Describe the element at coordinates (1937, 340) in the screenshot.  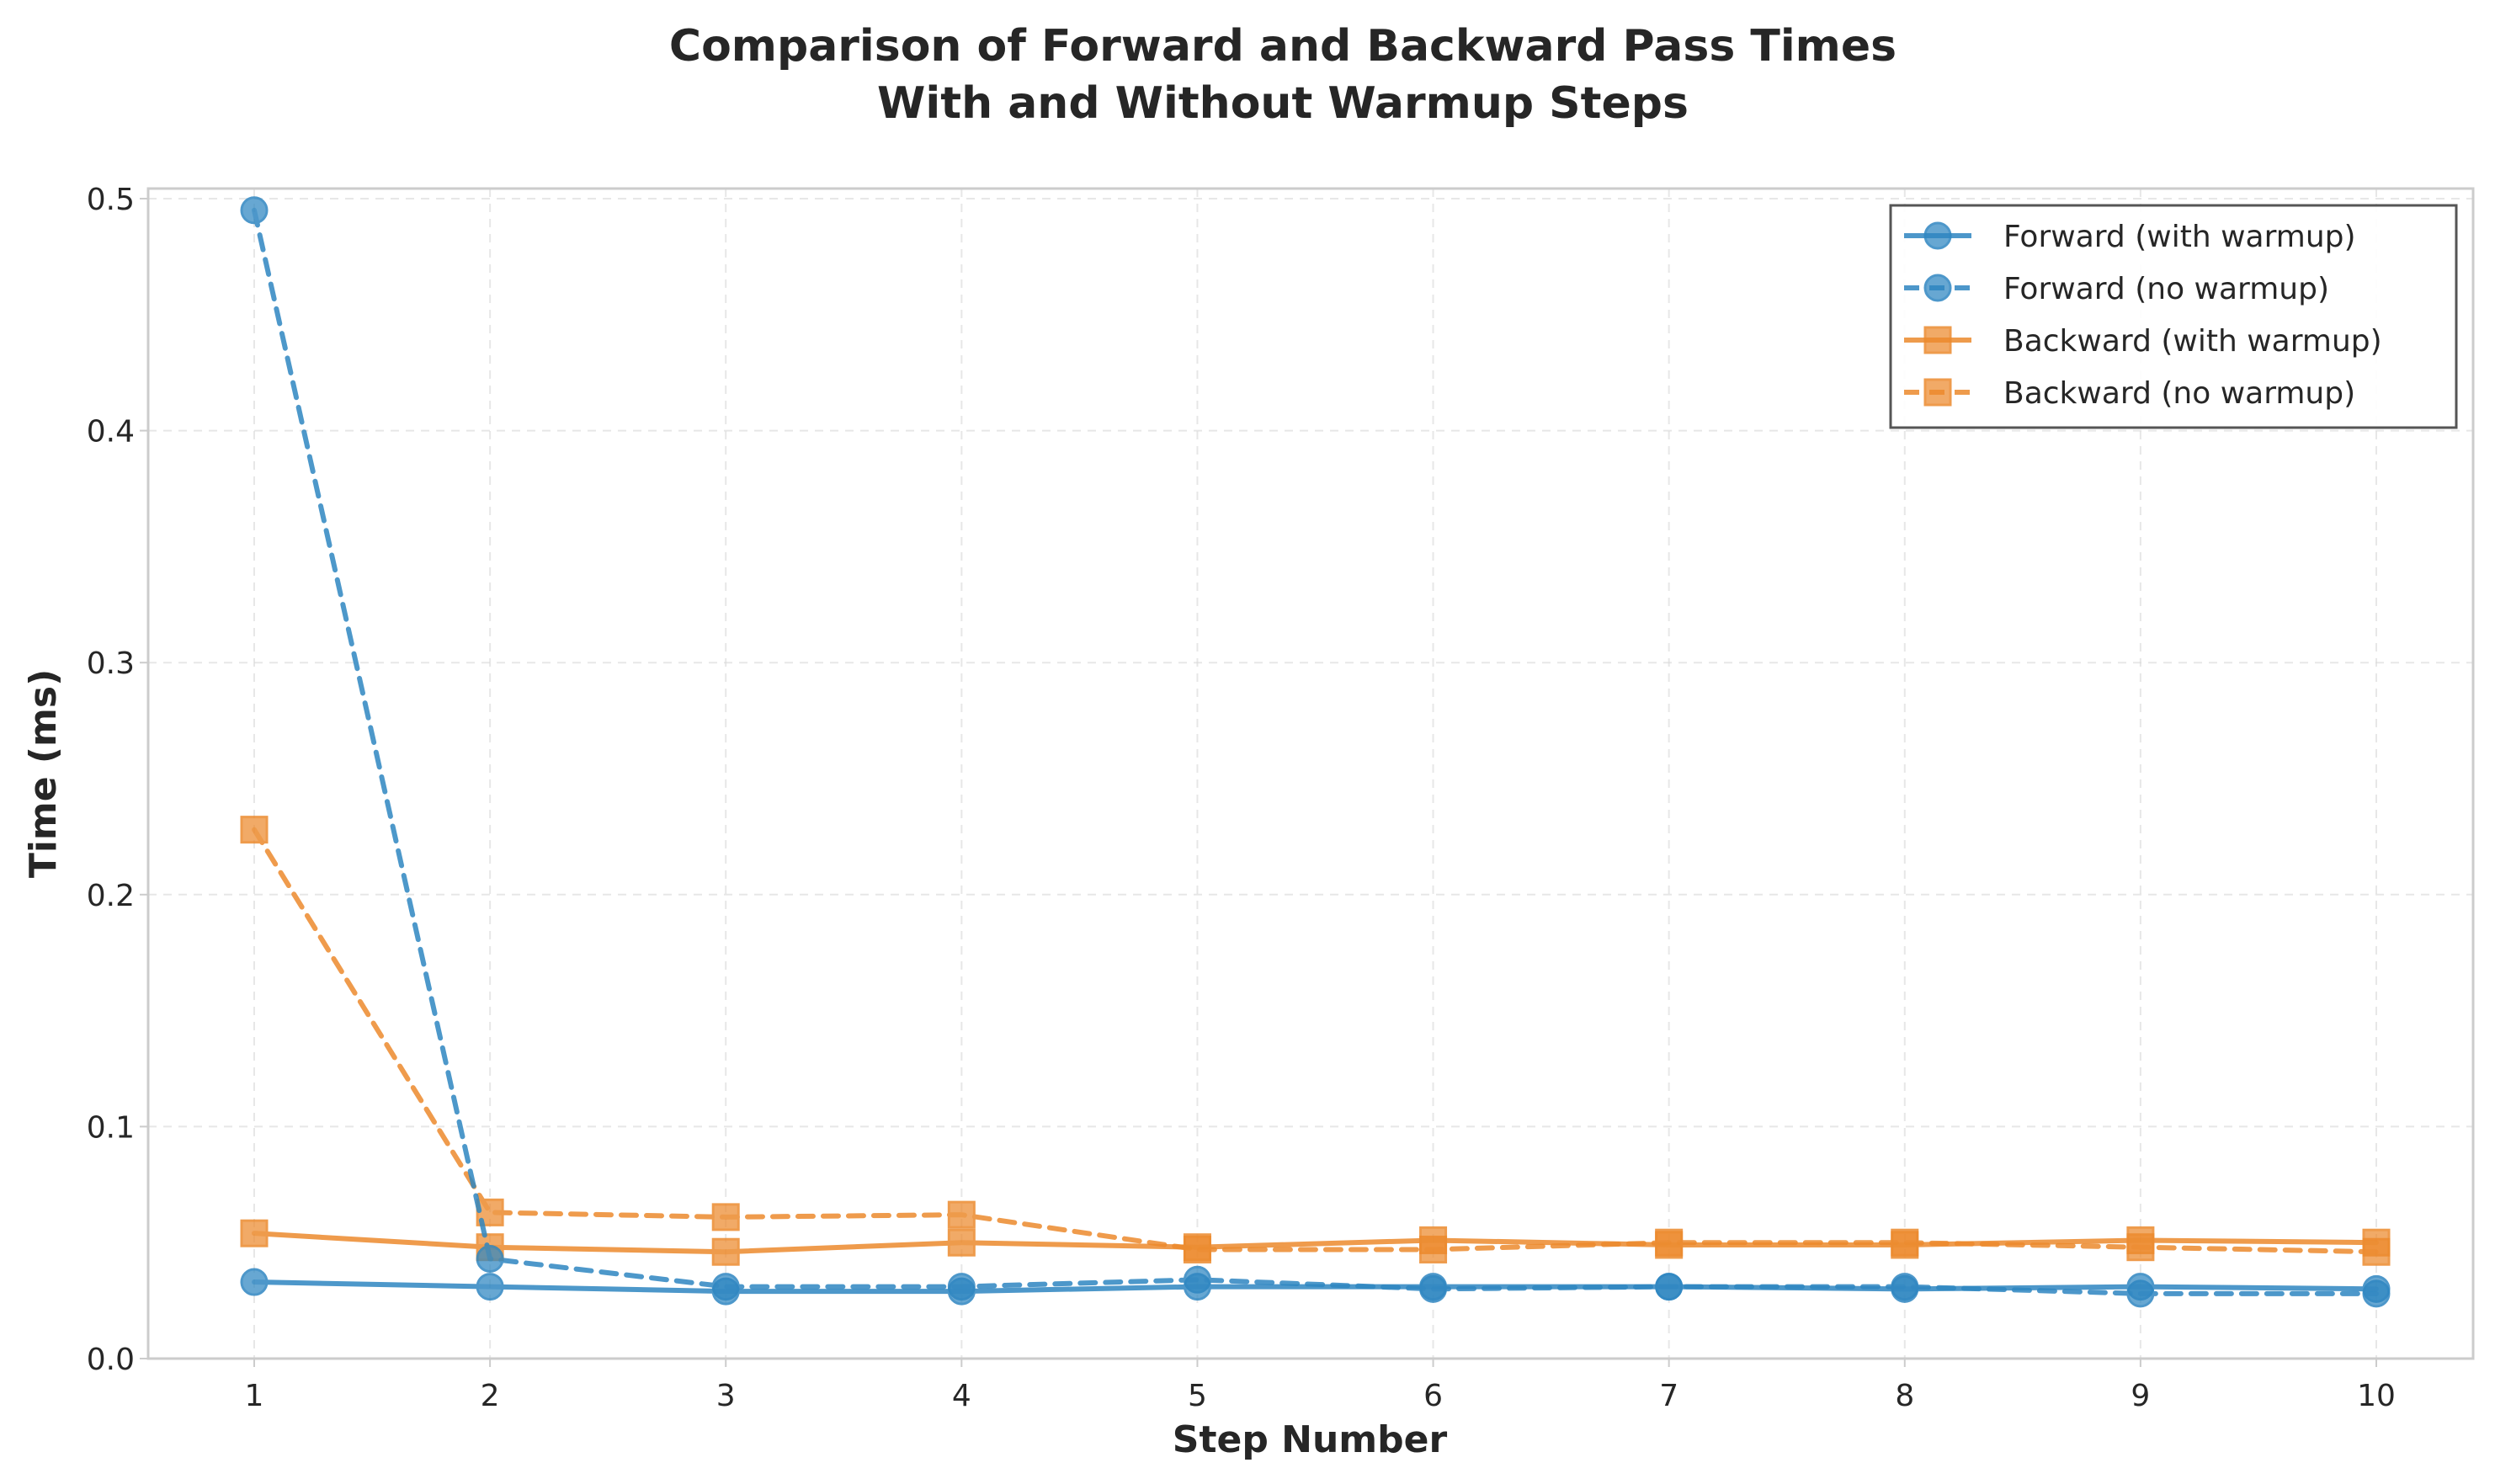
I see `legend-marker-backward-with-warmup` at that location.